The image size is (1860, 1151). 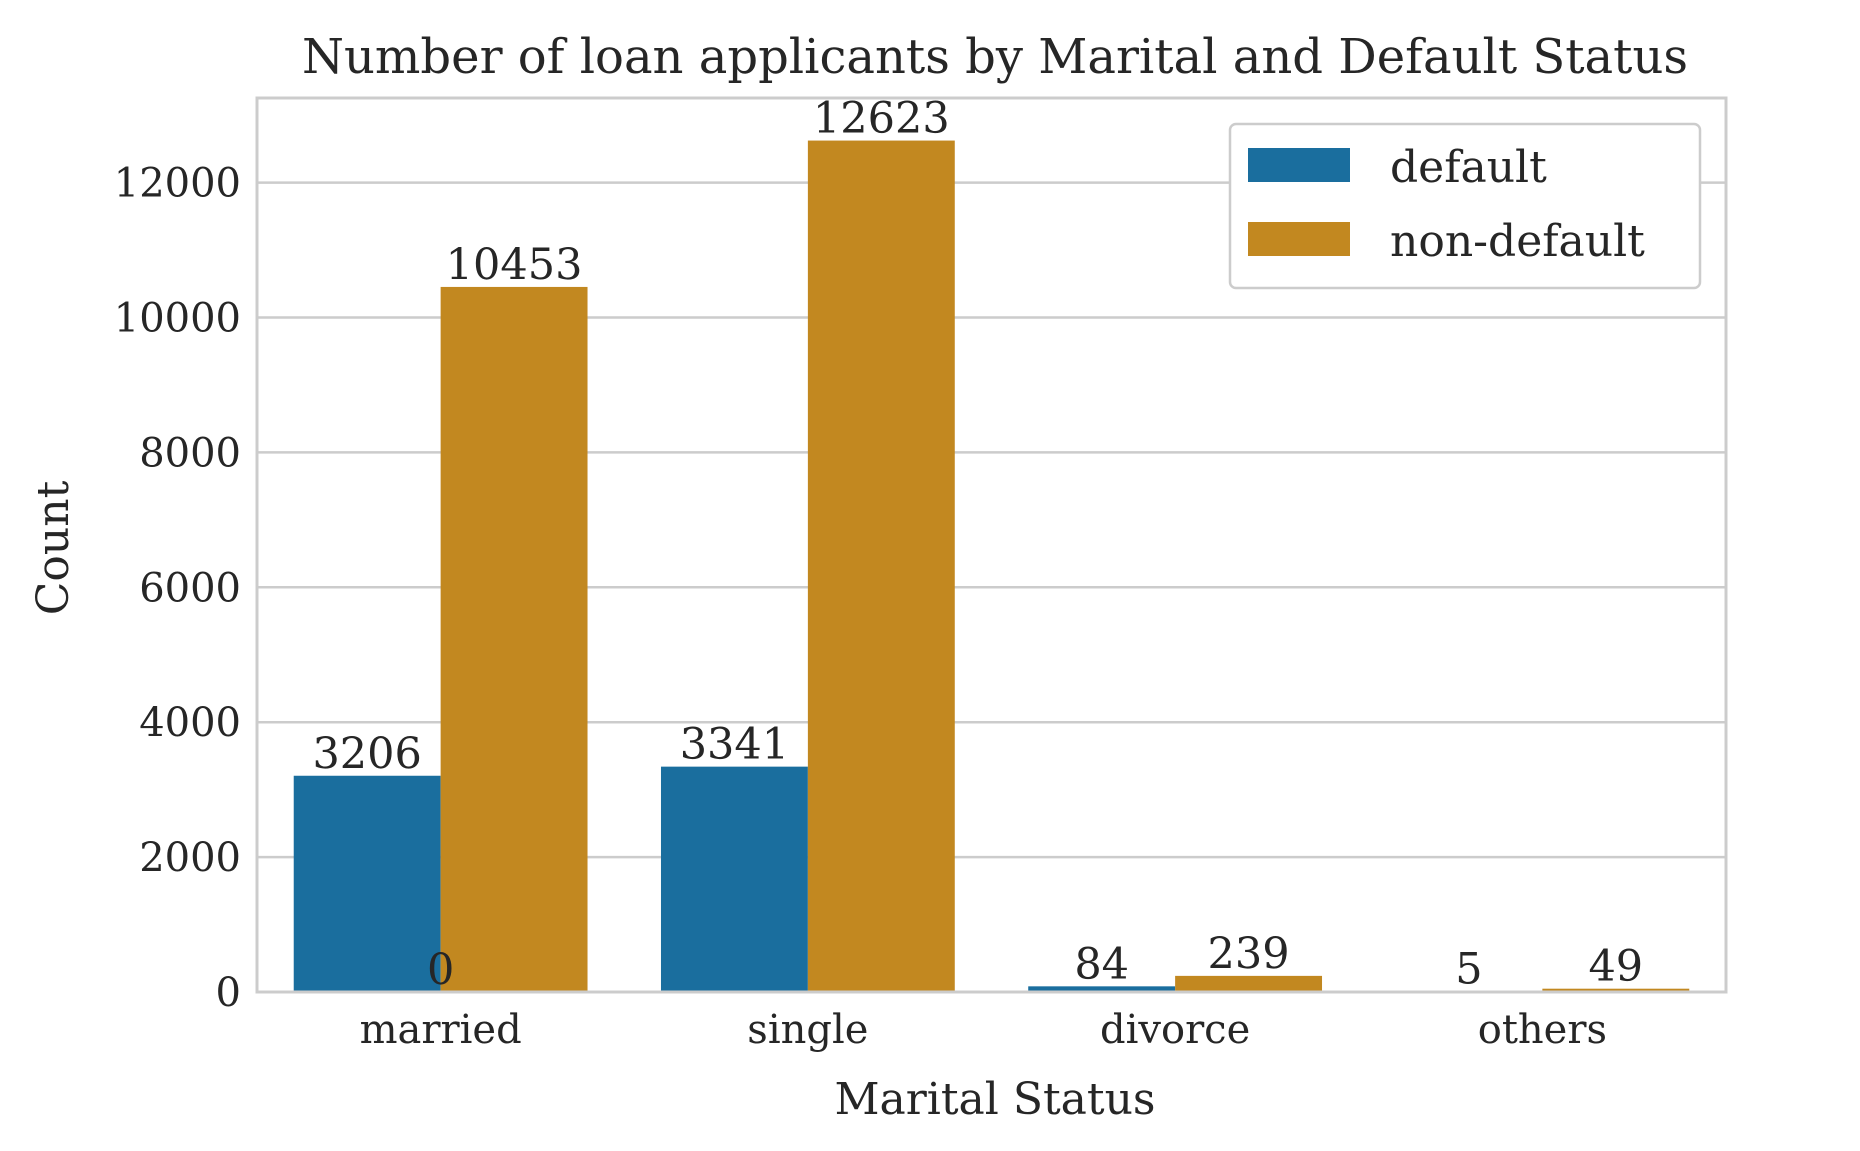 What do you see at coordinates (1517, 241) in the screenshot?
I see `legend-label-non-default: non-default` at bounding box center [1517, 241].